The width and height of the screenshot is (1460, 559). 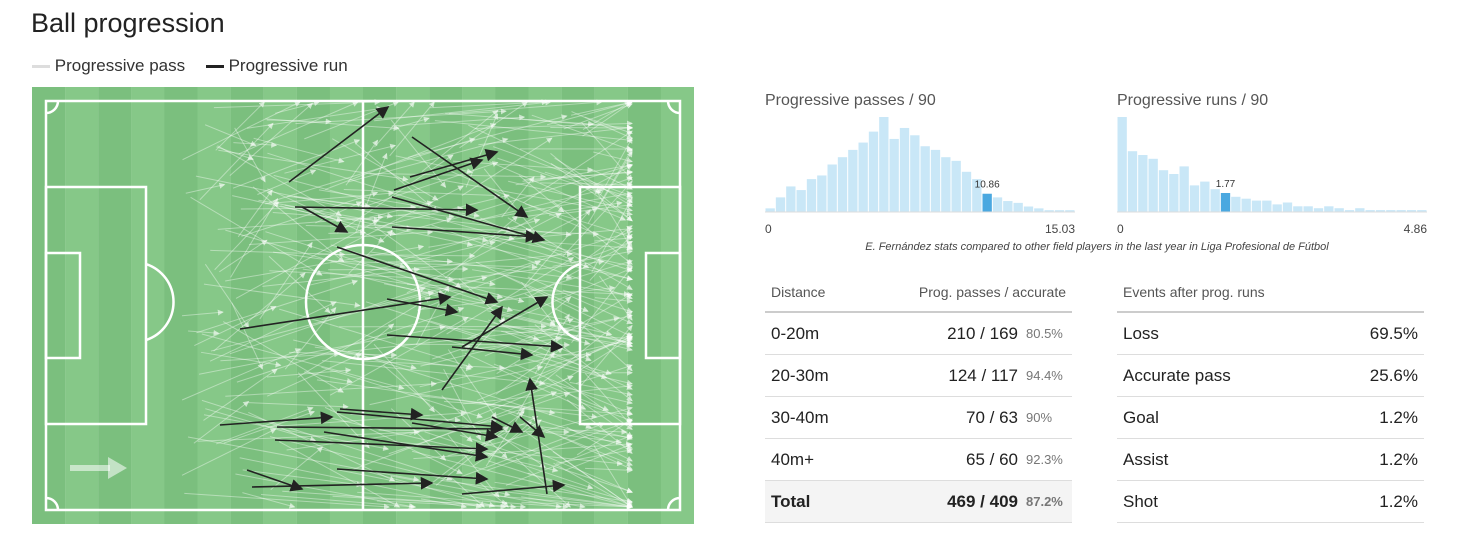 I want to click on x-tick-label: 0, so click(x=1120, y=229).